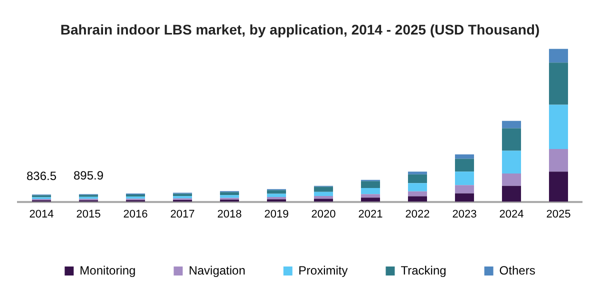  I want to click on x-tick-label: 2014, so click(41, 214).